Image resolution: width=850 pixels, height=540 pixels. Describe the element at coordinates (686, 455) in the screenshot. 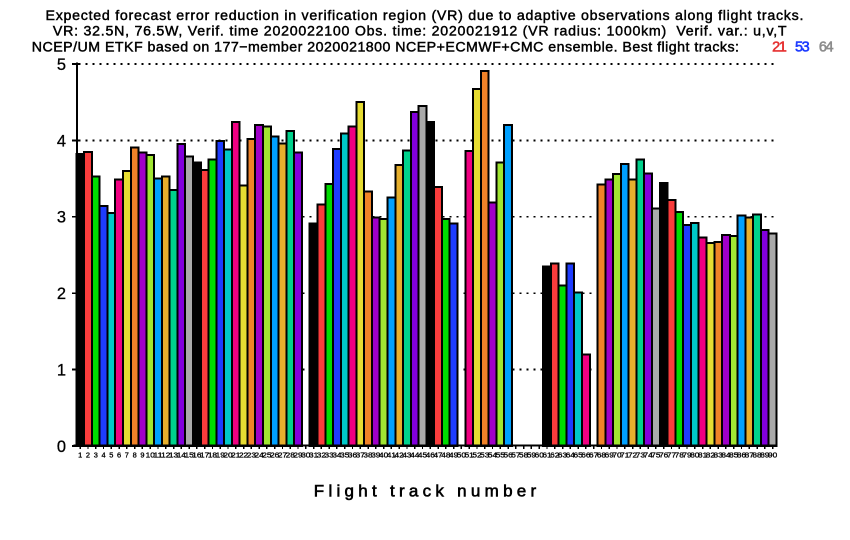

I see `svg-text: 79` at that location.